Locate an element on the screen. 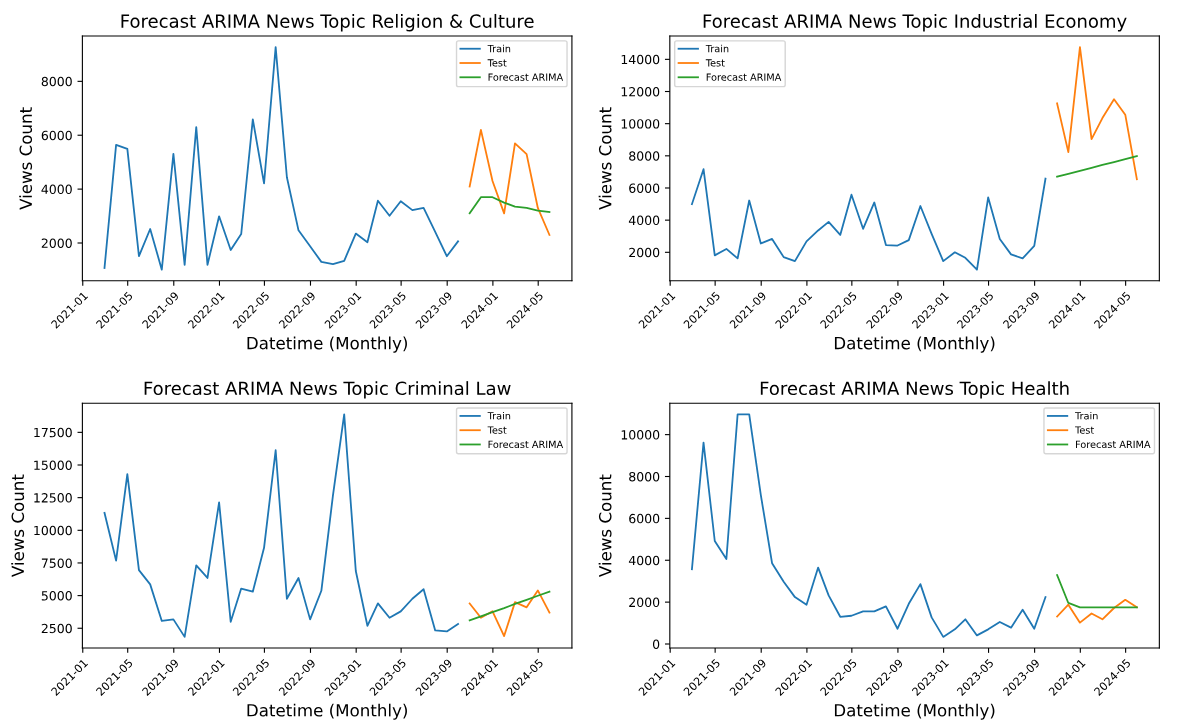  y-tick-label: 17500 is located at coordinates (53, 432).